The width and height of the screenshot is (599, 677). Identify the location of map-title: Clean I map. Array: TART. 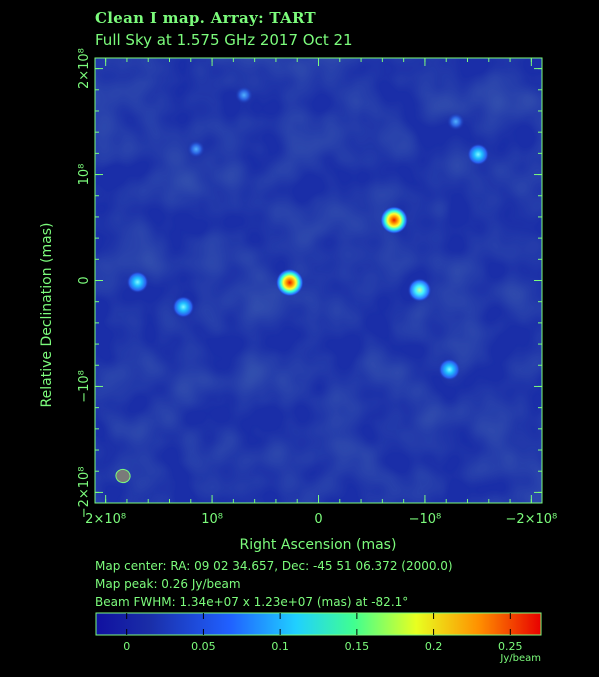
(205, 18).